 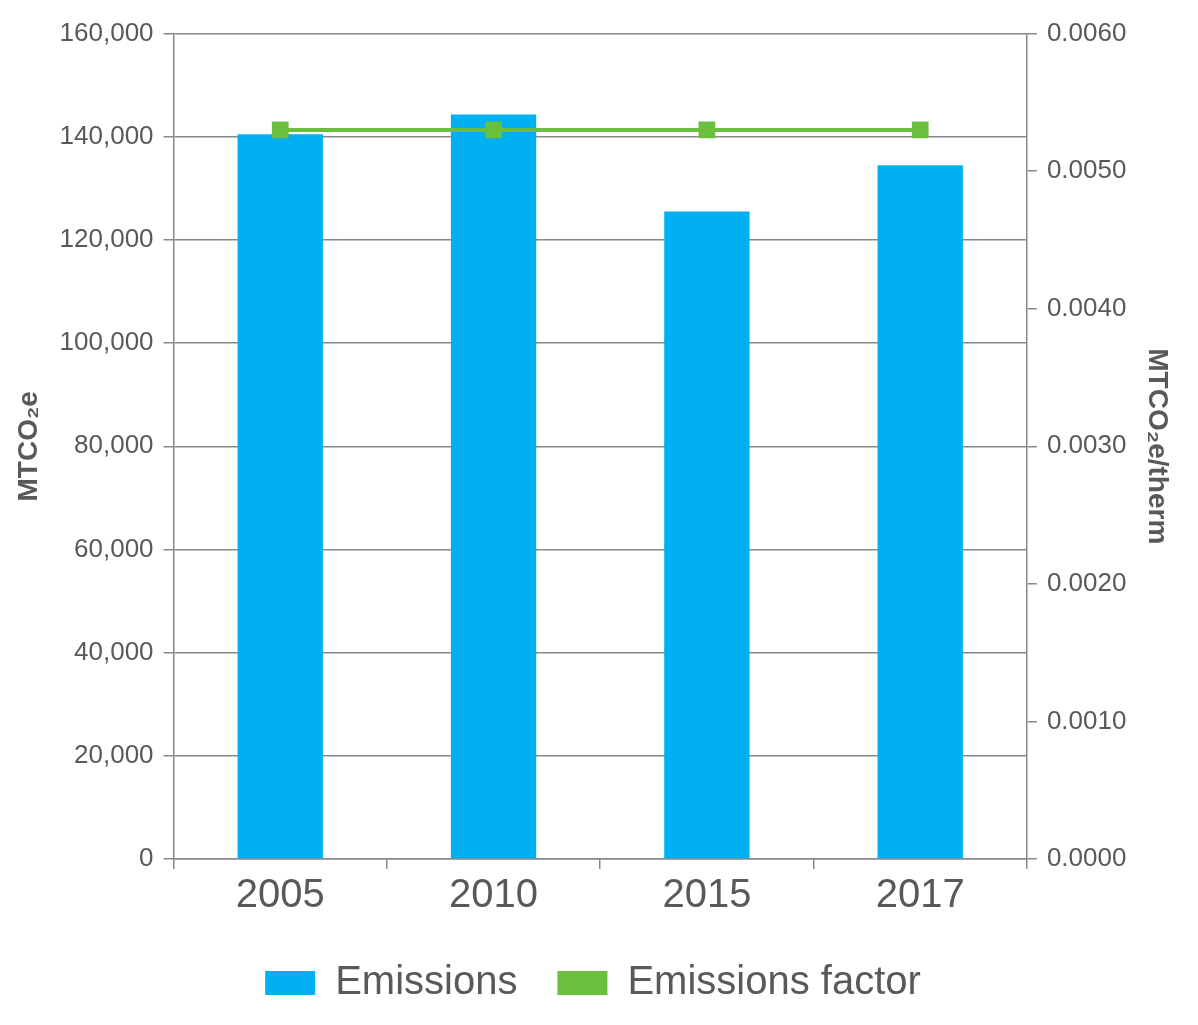 I want to click on y2-tick-label: 0.0060, so click(x=1086, y=31).